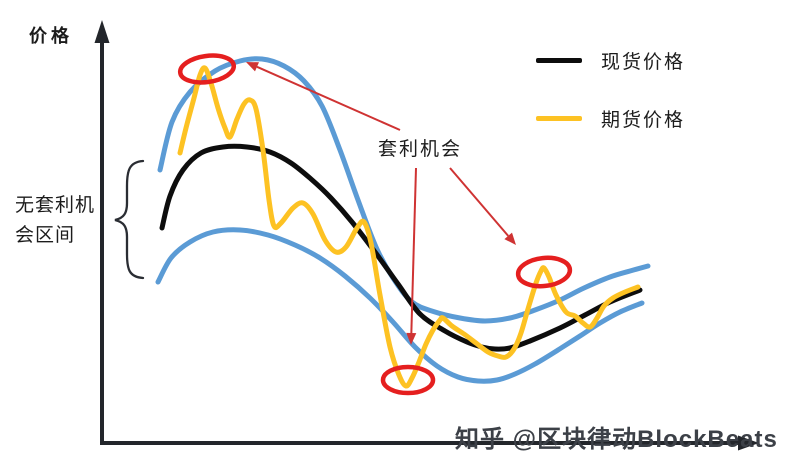  What do you see at coordinates (129, 219) in the screenshot?
I see `curly-brace-icon` at bounding box center [129, 219].